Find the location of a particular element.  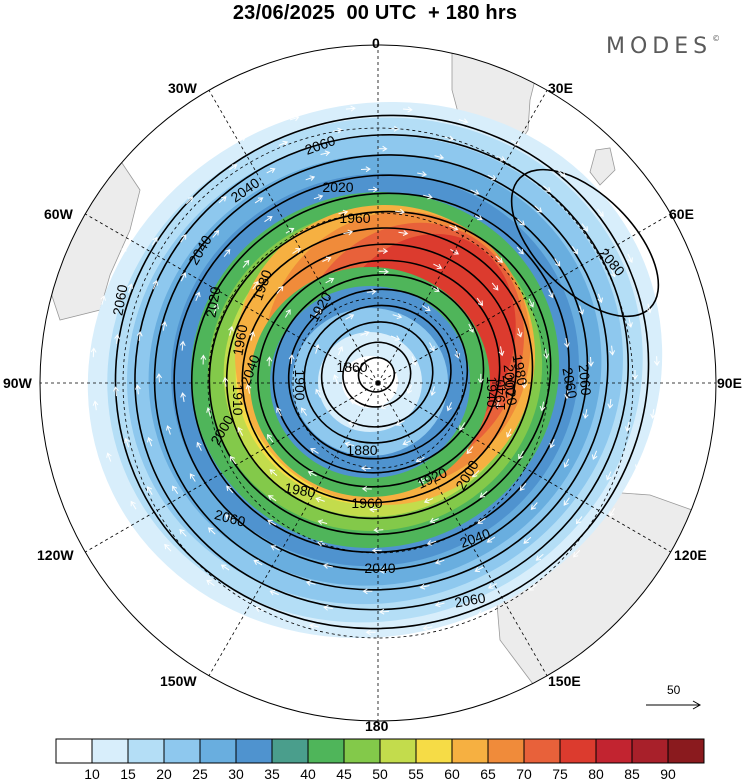

meridian-line is located at coordinates (525, 468).